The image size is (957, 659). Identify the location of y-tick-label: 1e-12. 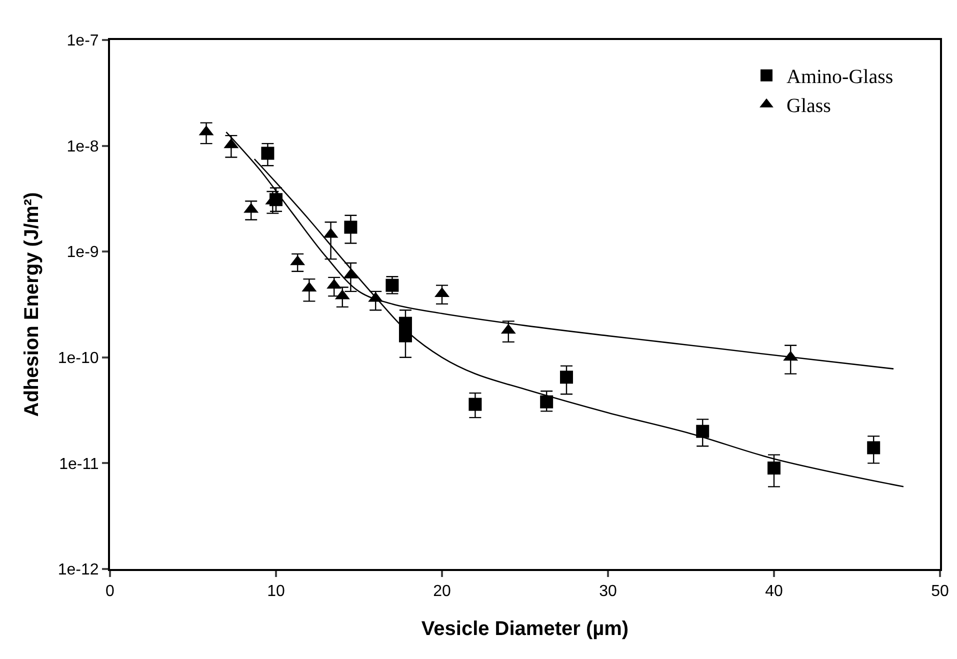
(78, 570).